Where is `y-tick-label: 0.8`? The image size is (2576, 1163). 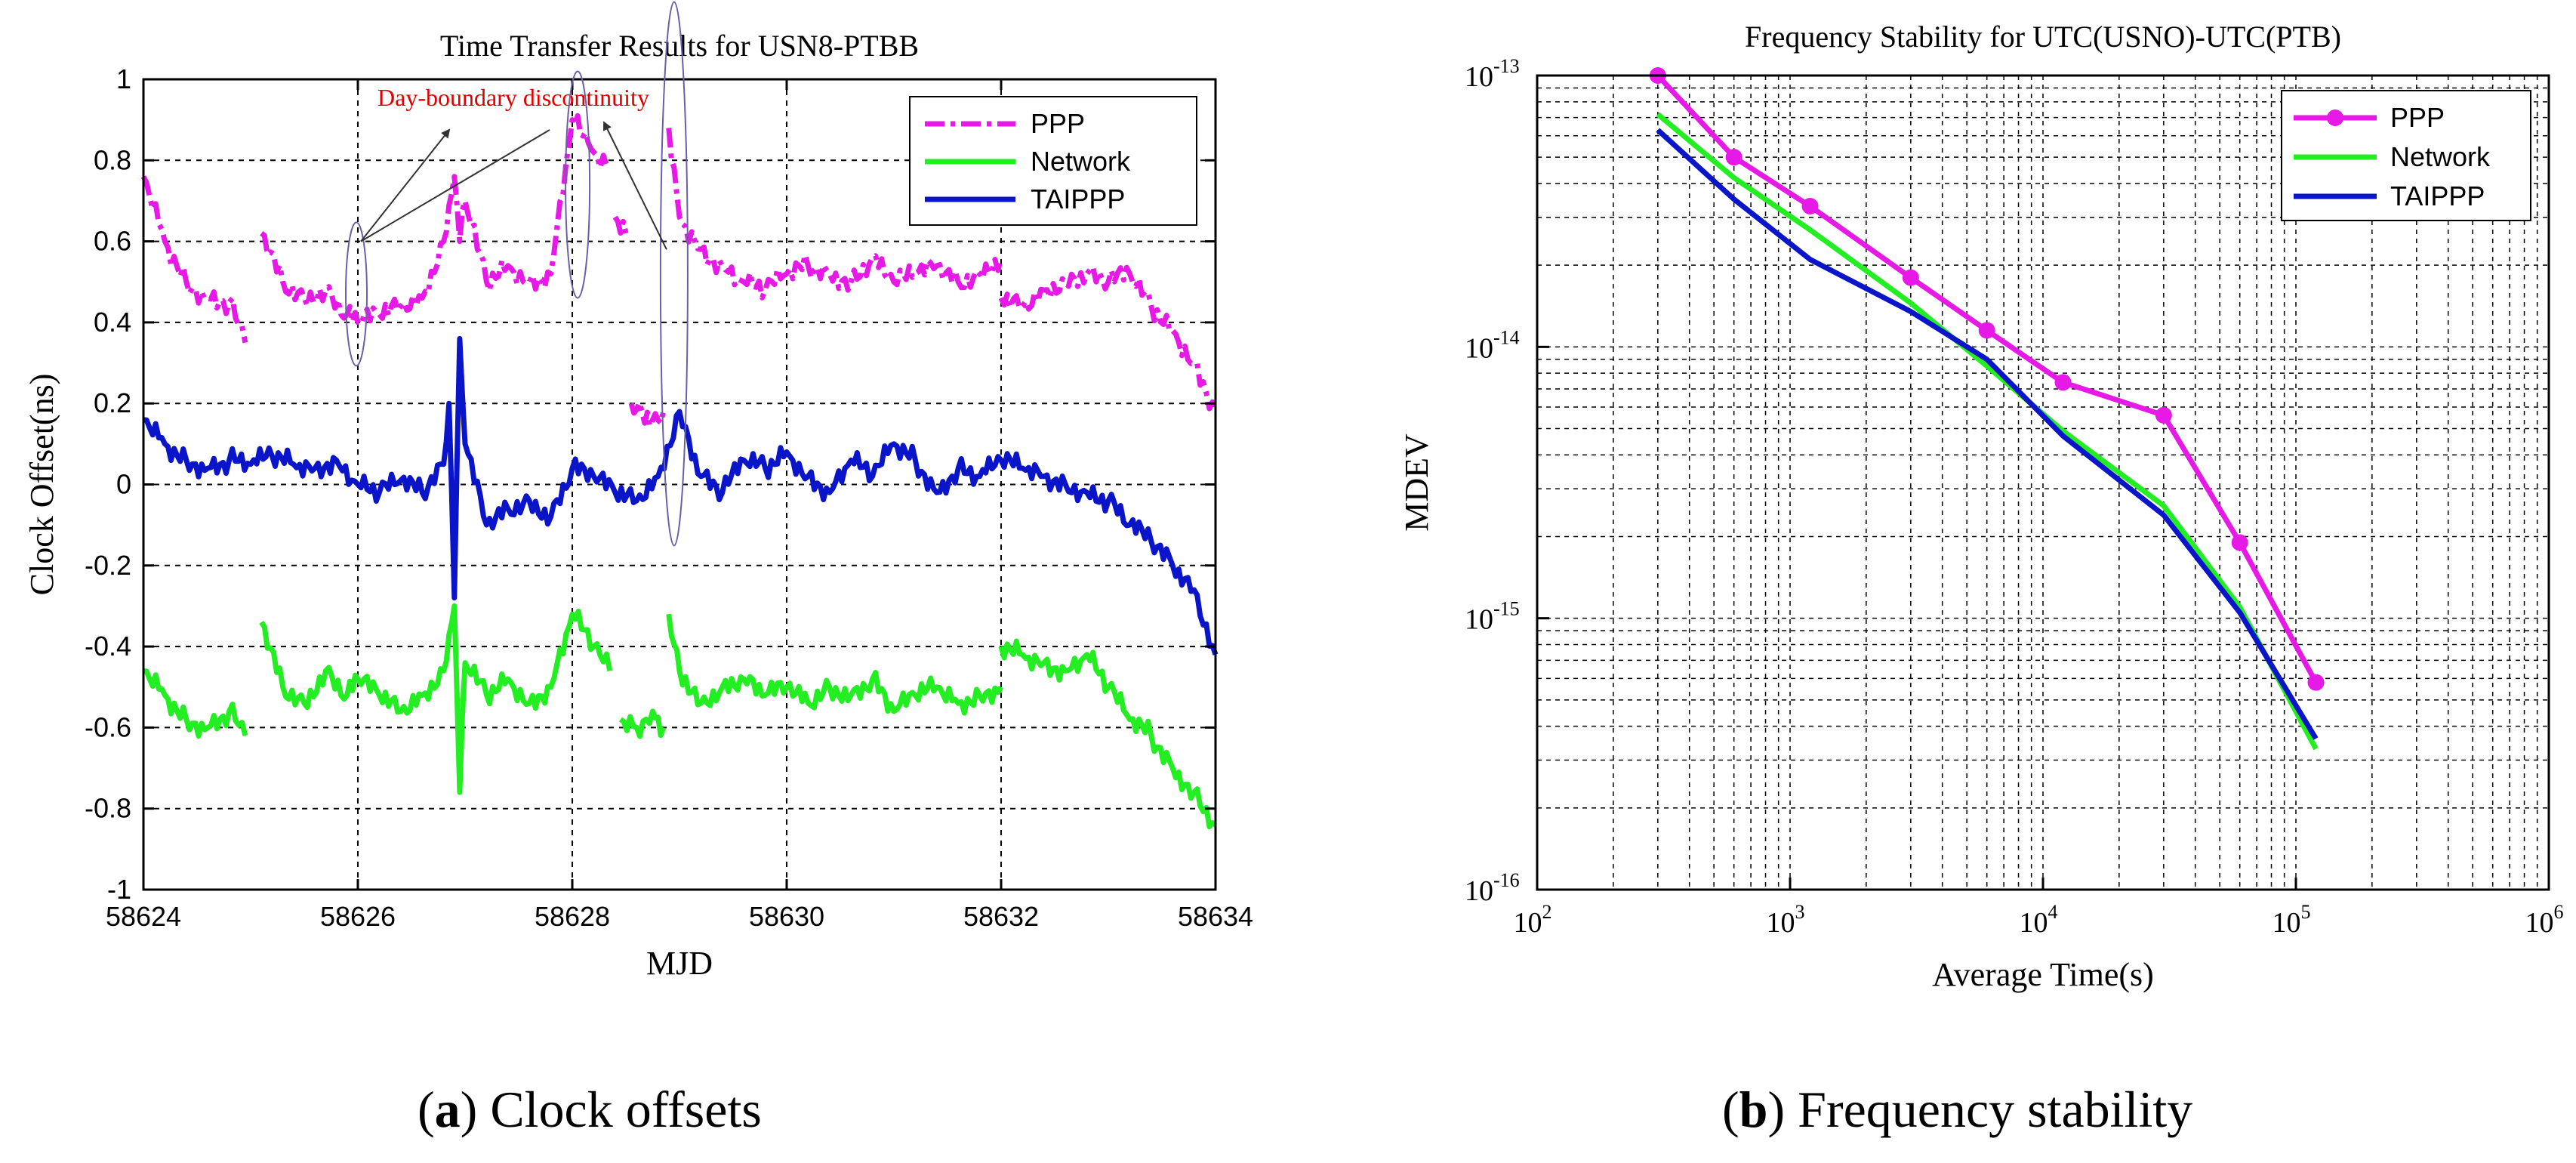
y-tick-label: 0.8 is located at coordinates (112, 159).